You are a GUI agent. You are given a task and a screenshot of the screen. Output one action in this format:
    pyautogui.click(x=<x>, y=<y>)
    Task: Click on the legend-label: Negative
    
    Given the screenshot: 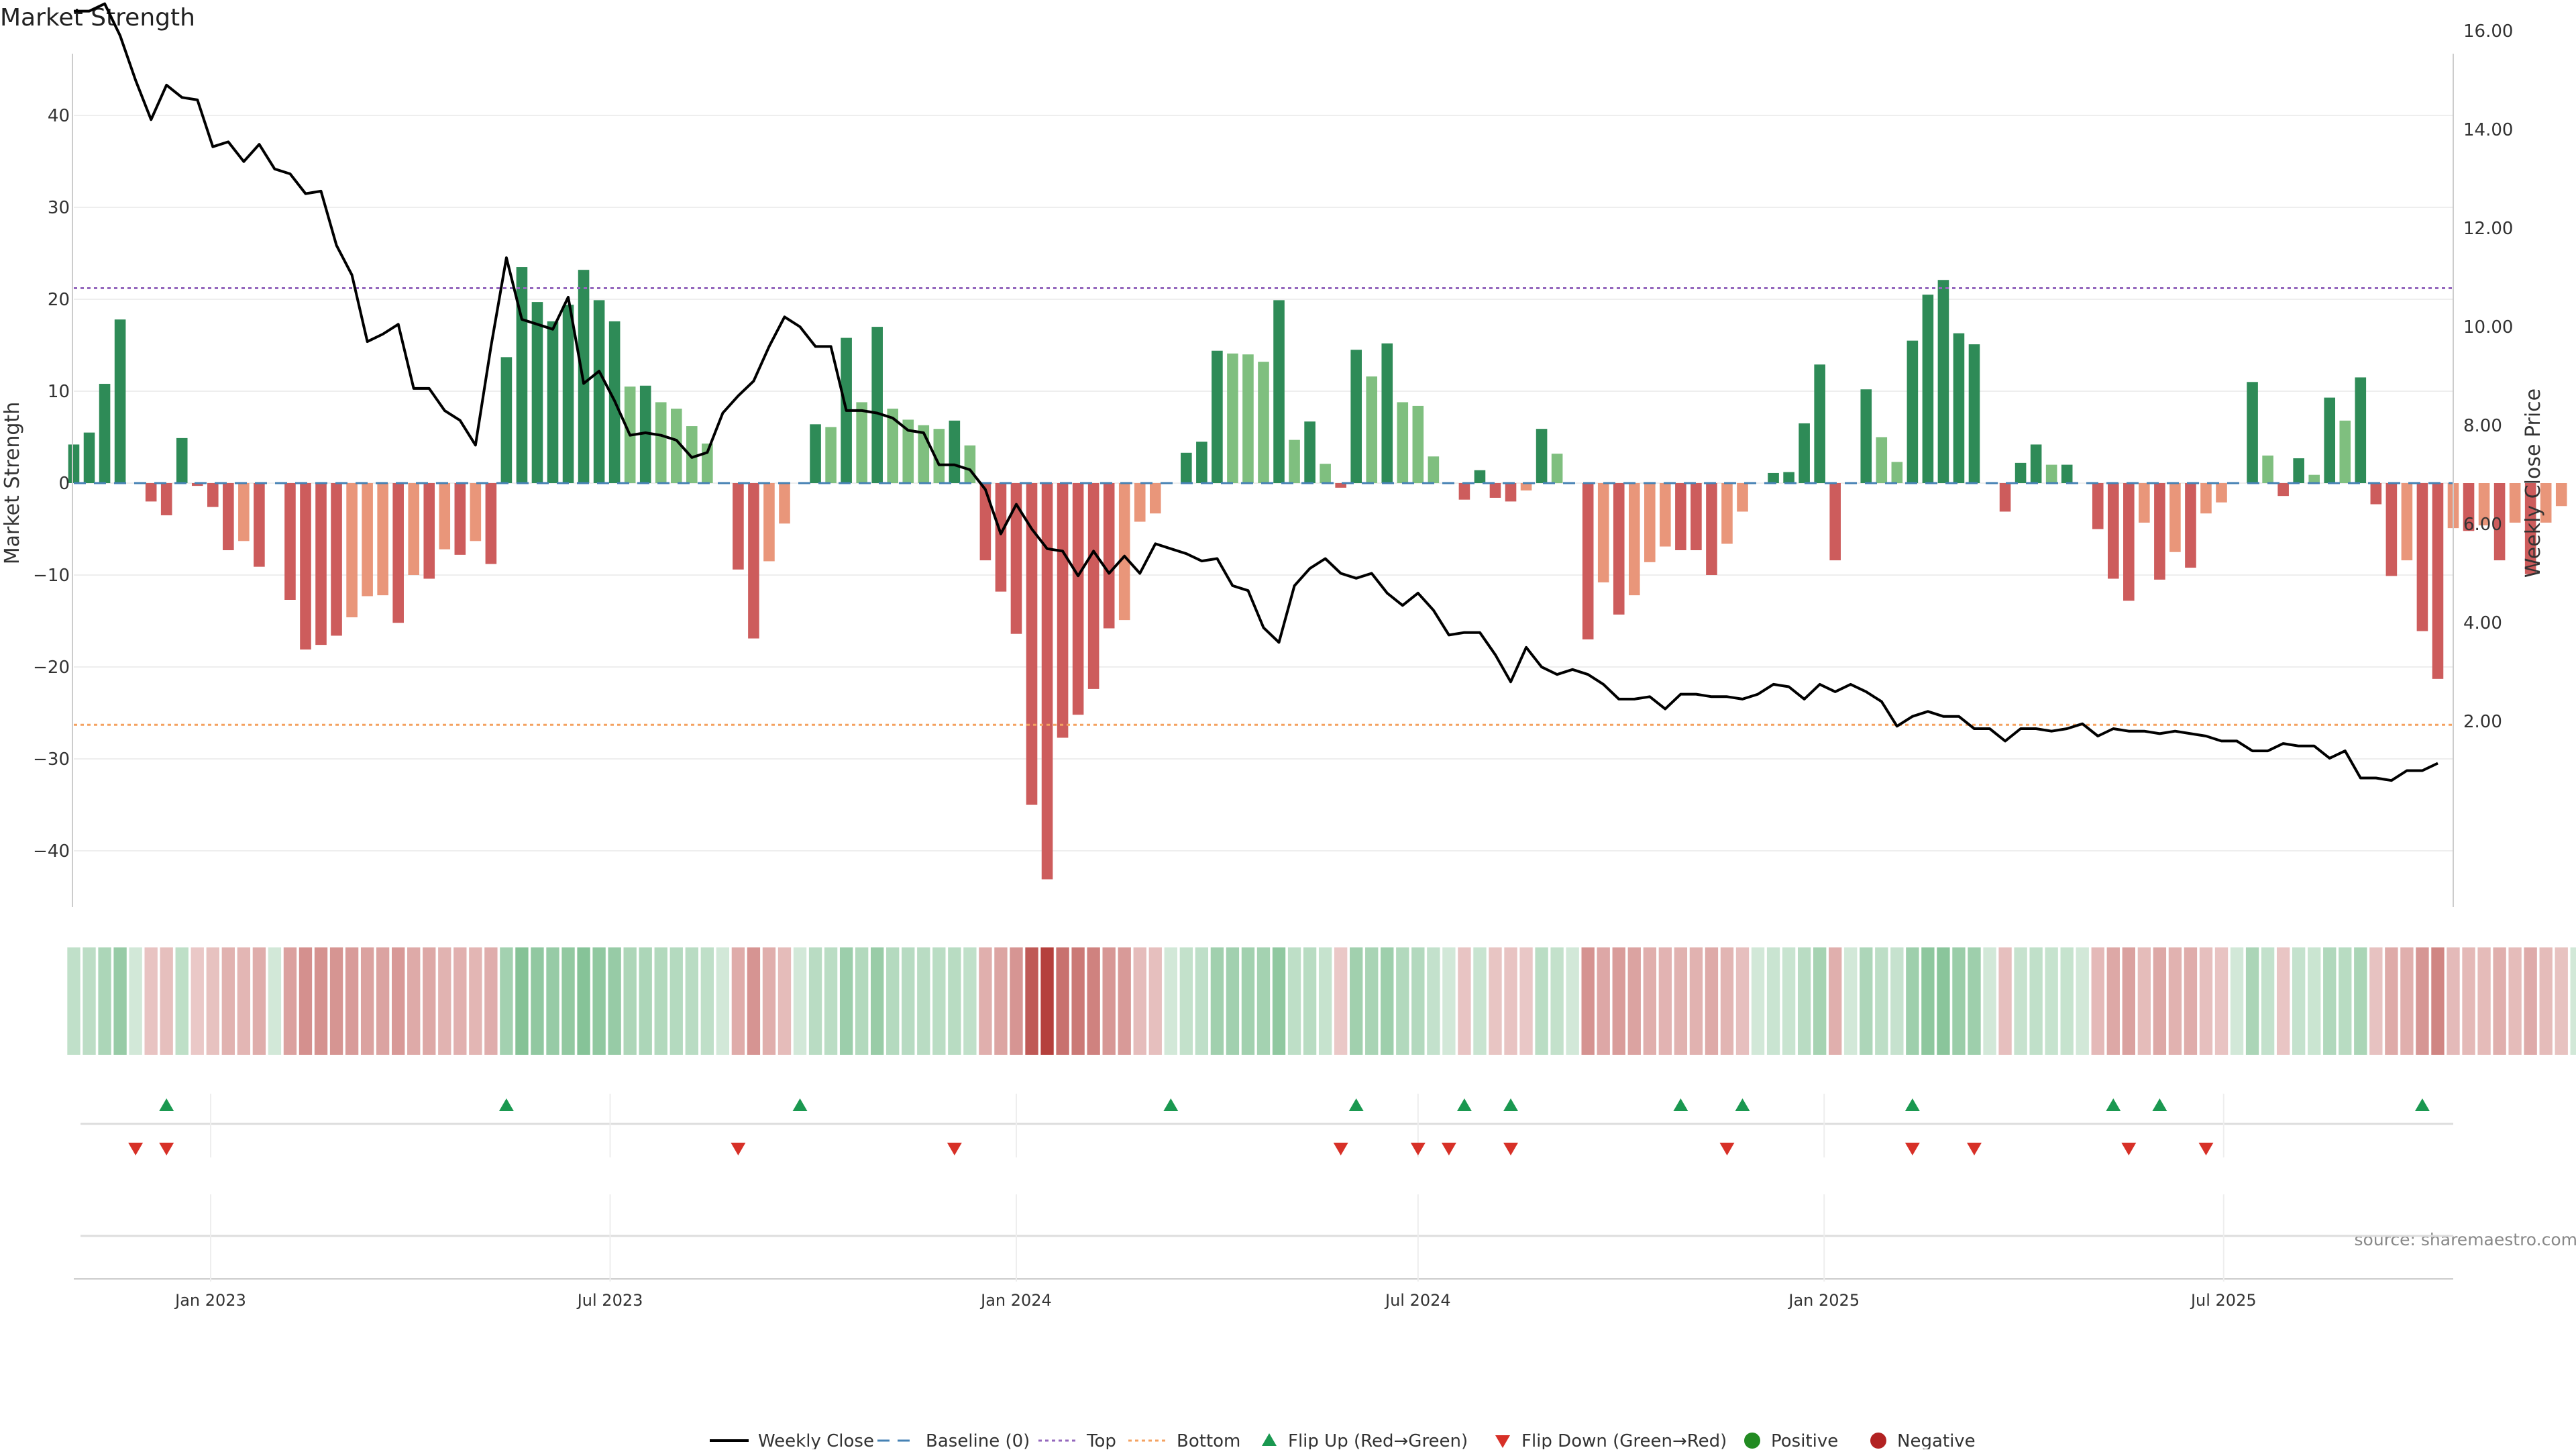 What is the action you would take?
    pyautogui.click(x=1936, y=1440)
    